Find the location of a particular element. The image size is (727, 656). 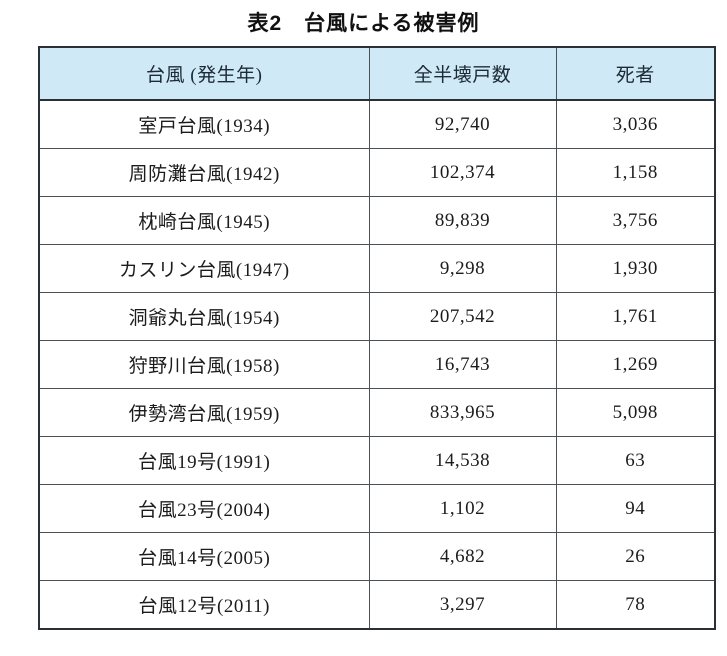

houses-cell: 833,965 is located at coordinates (462, 412).